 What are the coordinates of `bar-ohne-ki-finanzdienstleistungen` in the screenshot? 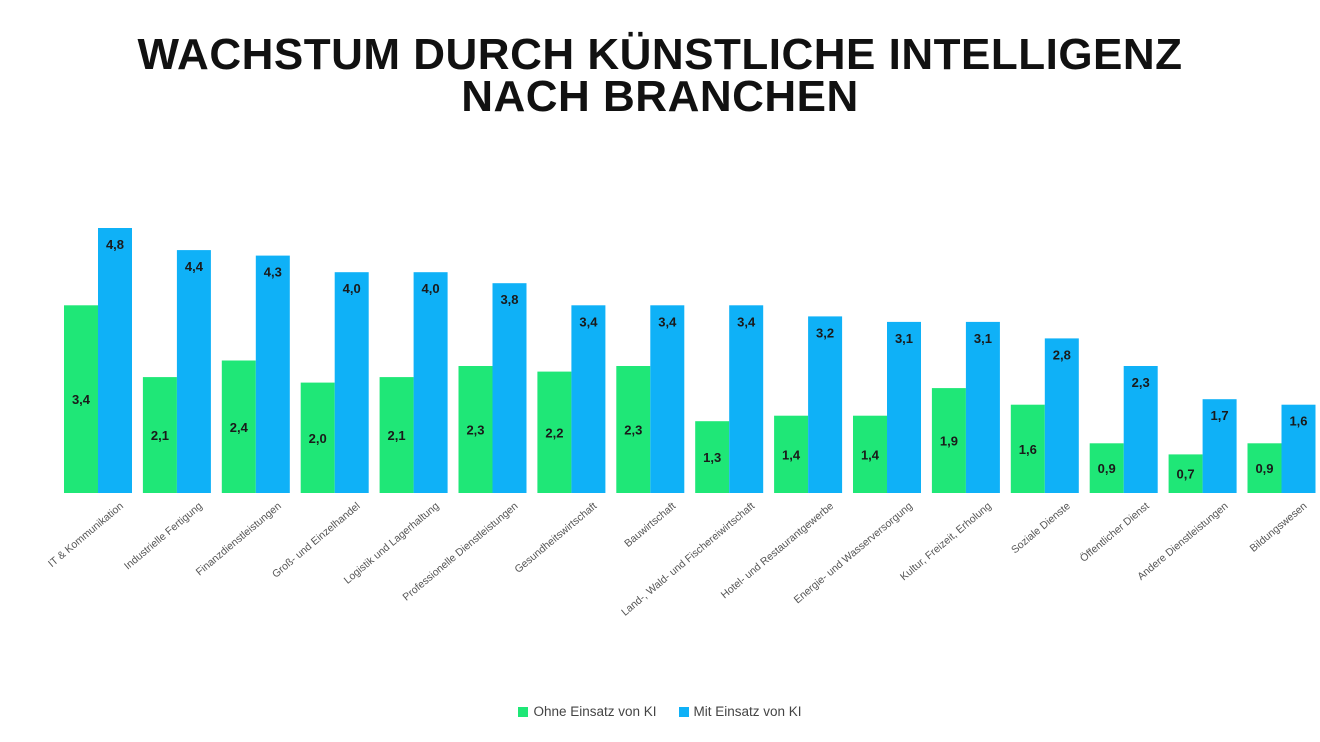 It's located at (238, 426).